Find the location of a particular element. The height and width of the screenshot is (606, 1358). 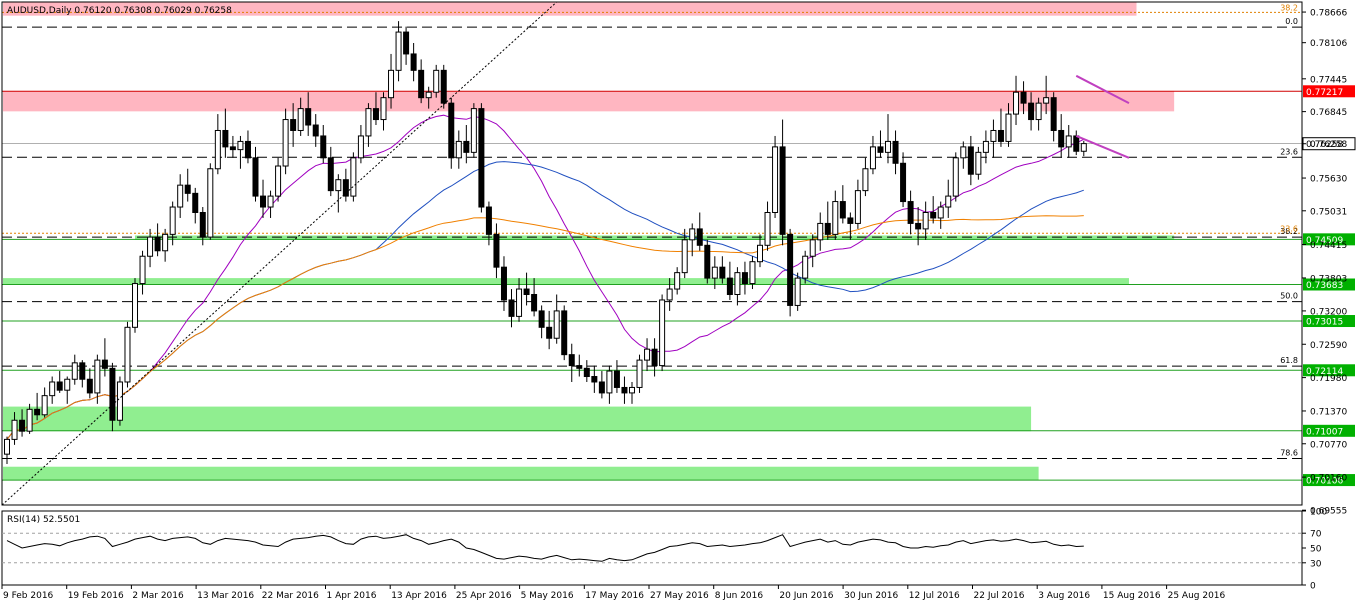

time-tick-label-2: 2 Mar 2016 is located at coordinates (158, 596).